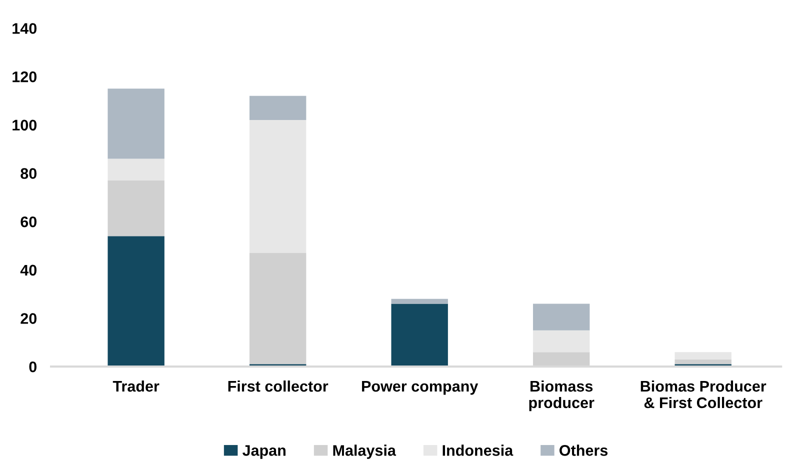 The image size is (785, 470). I want to click on x-tick-label: First collector, so click(278, 386).